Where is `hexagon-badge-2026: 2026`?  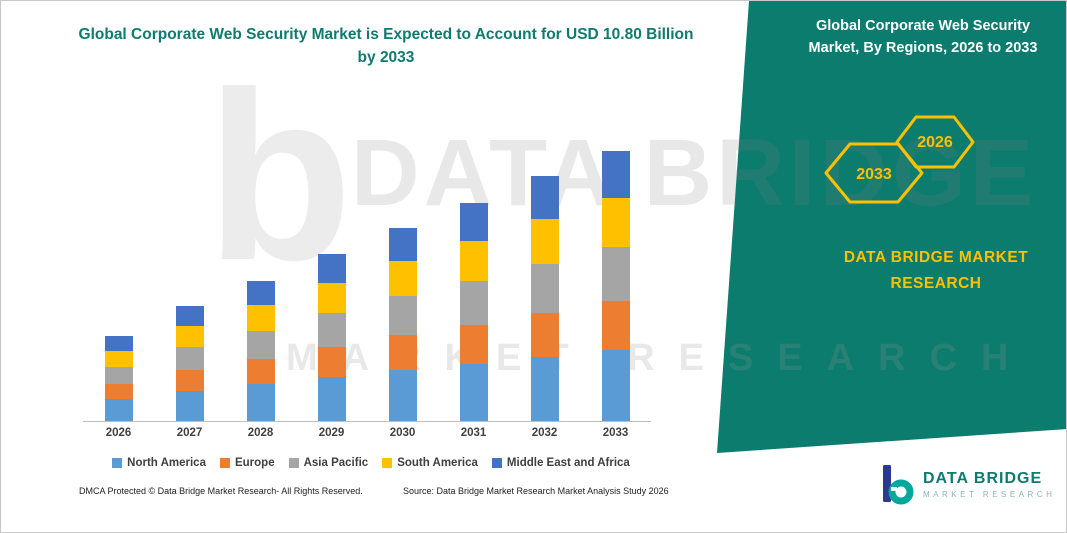
hexagon-badge-2026: 2026 is located at coordinates (935, 142).